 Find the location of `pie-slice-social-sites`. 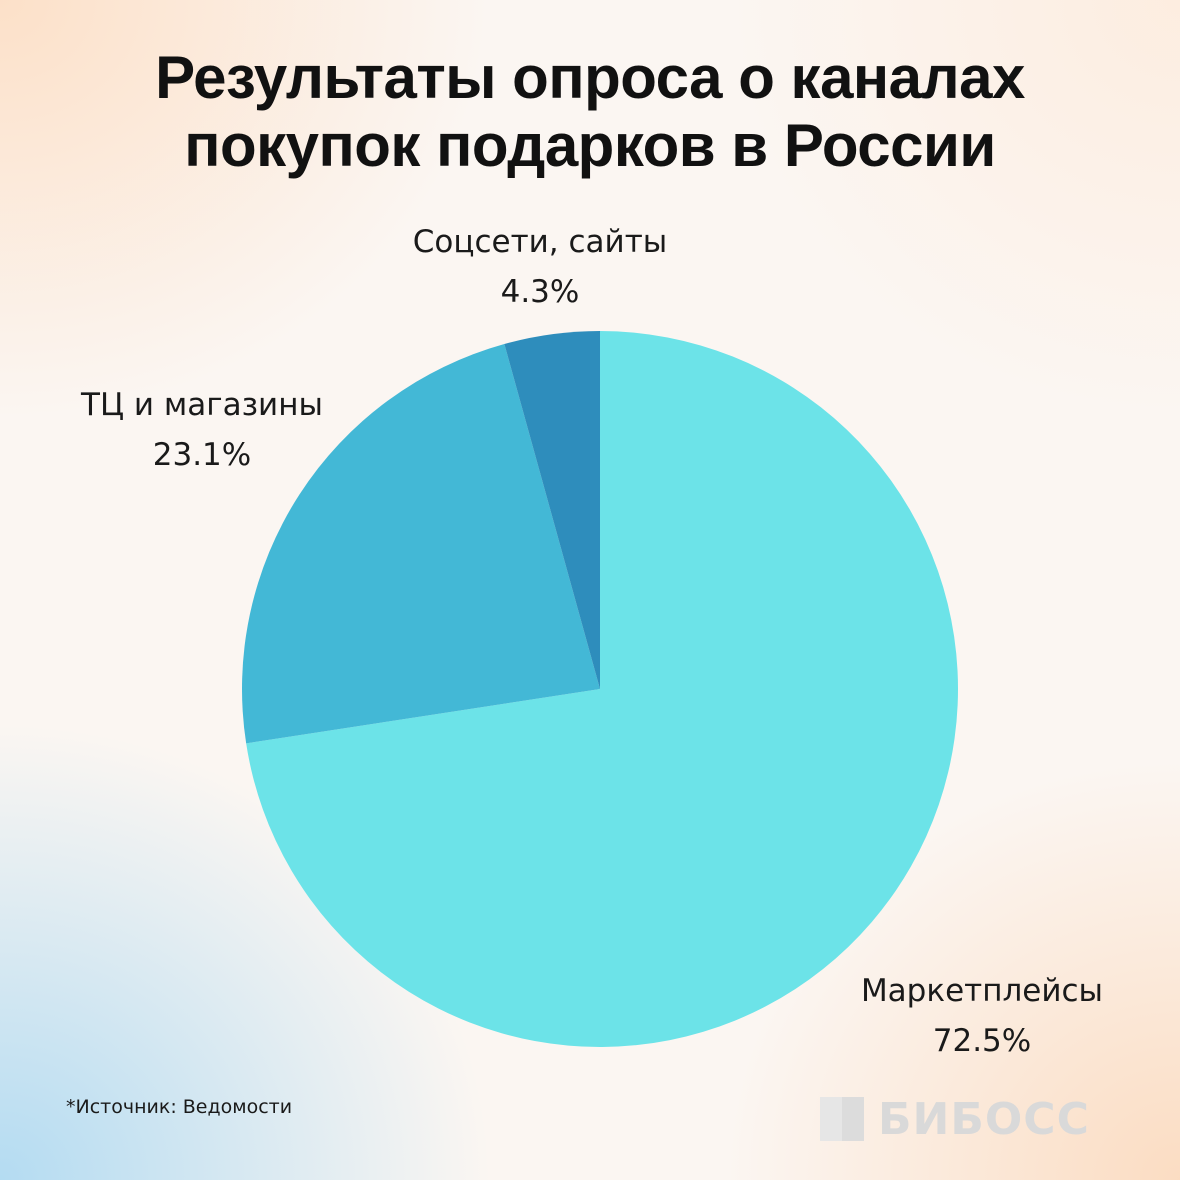

pie-slice-social-sites is located at coordinates (552, 510).